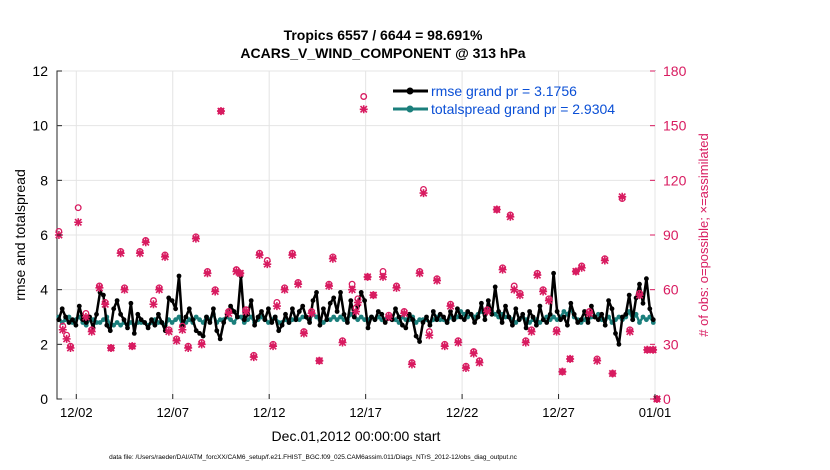  I want to click on y-left-tick-label: 0, so click(44, 399).